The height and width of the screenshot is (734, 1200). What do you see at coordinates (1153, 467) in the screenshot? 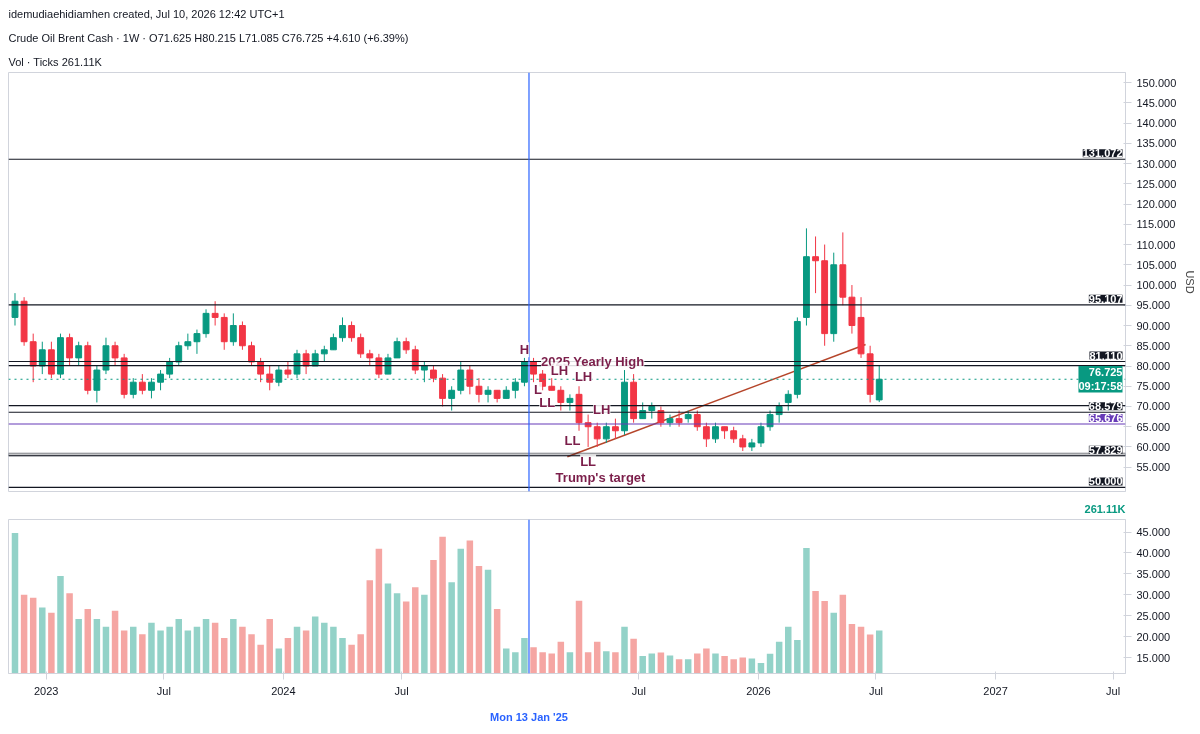
I see `y-tick-label: 55.000` at bounding box center [1153, 467].